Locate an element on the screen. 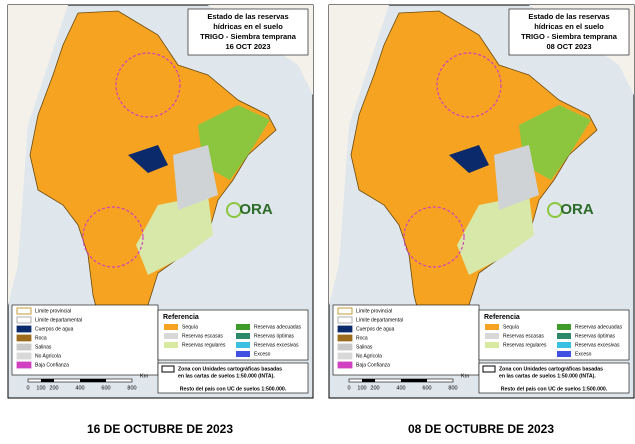  title-line: Estado de las reservas is located at coordinates (568, 16).